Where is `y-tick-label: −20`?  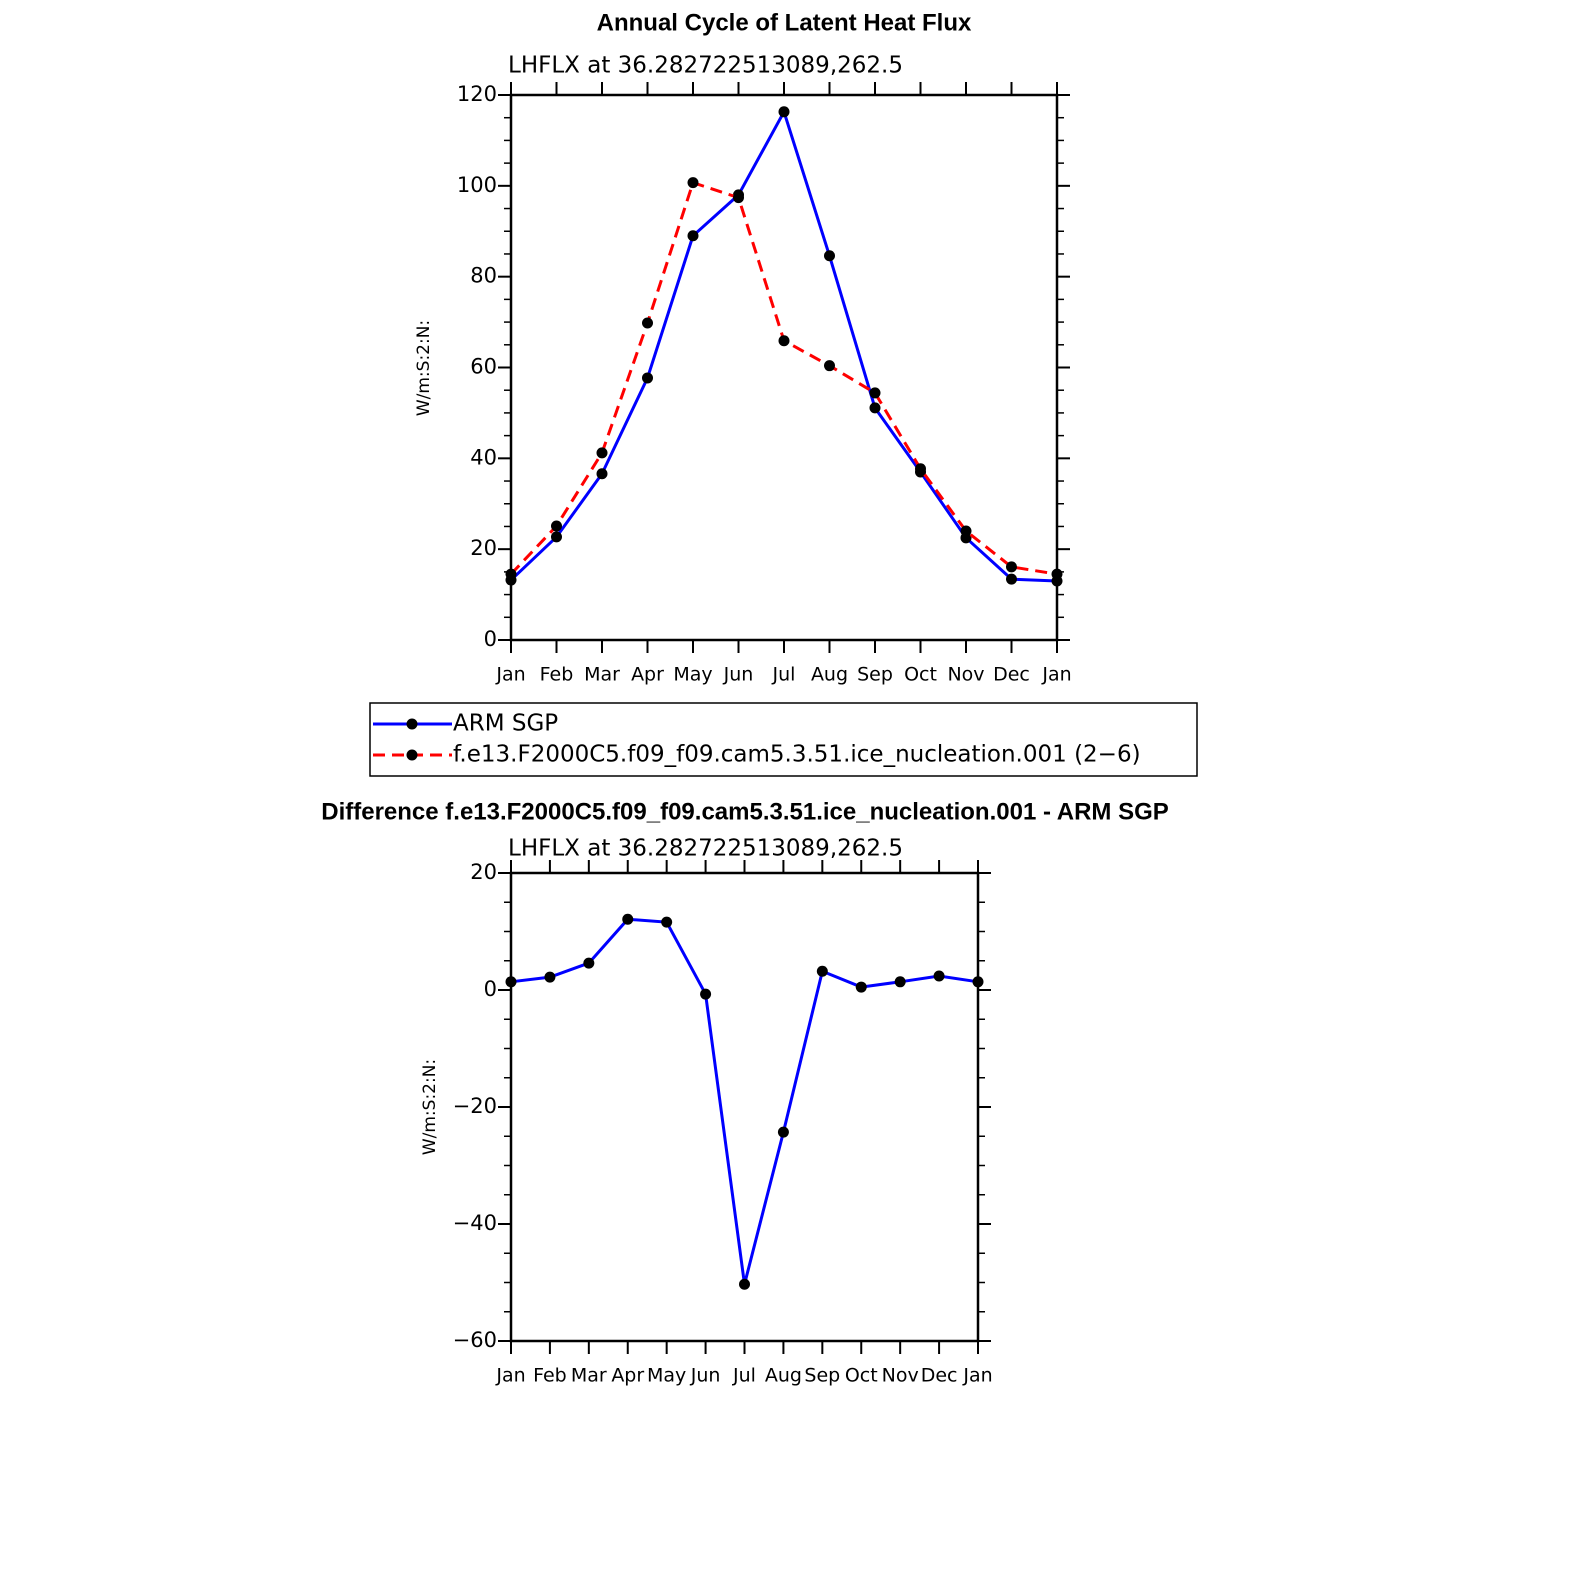
y-tick-label: −20 is located at coordinates (475, 1106).